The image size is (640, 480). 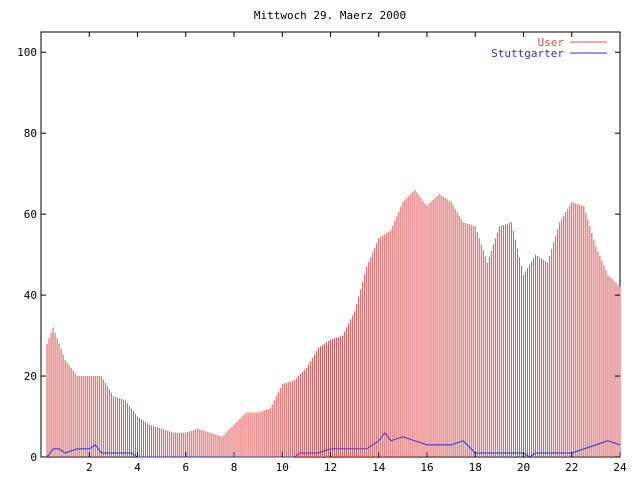 I want to click on legend-label-user: User, so click(x=551, y=42).